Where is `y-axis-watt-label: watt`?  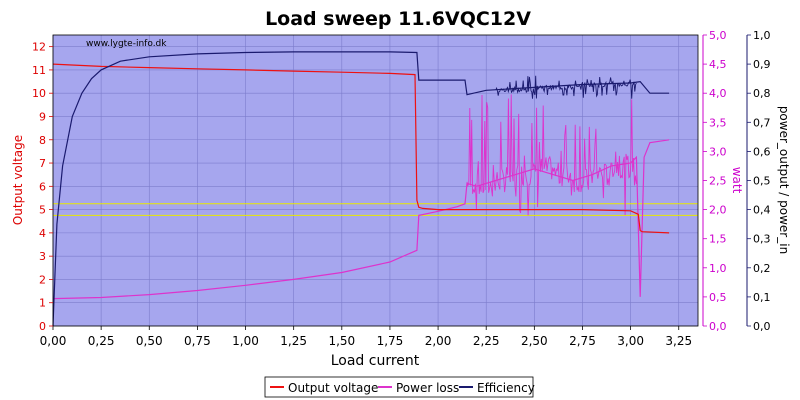
y-axis-watt-label: watt is located at coordinates (737, 180).